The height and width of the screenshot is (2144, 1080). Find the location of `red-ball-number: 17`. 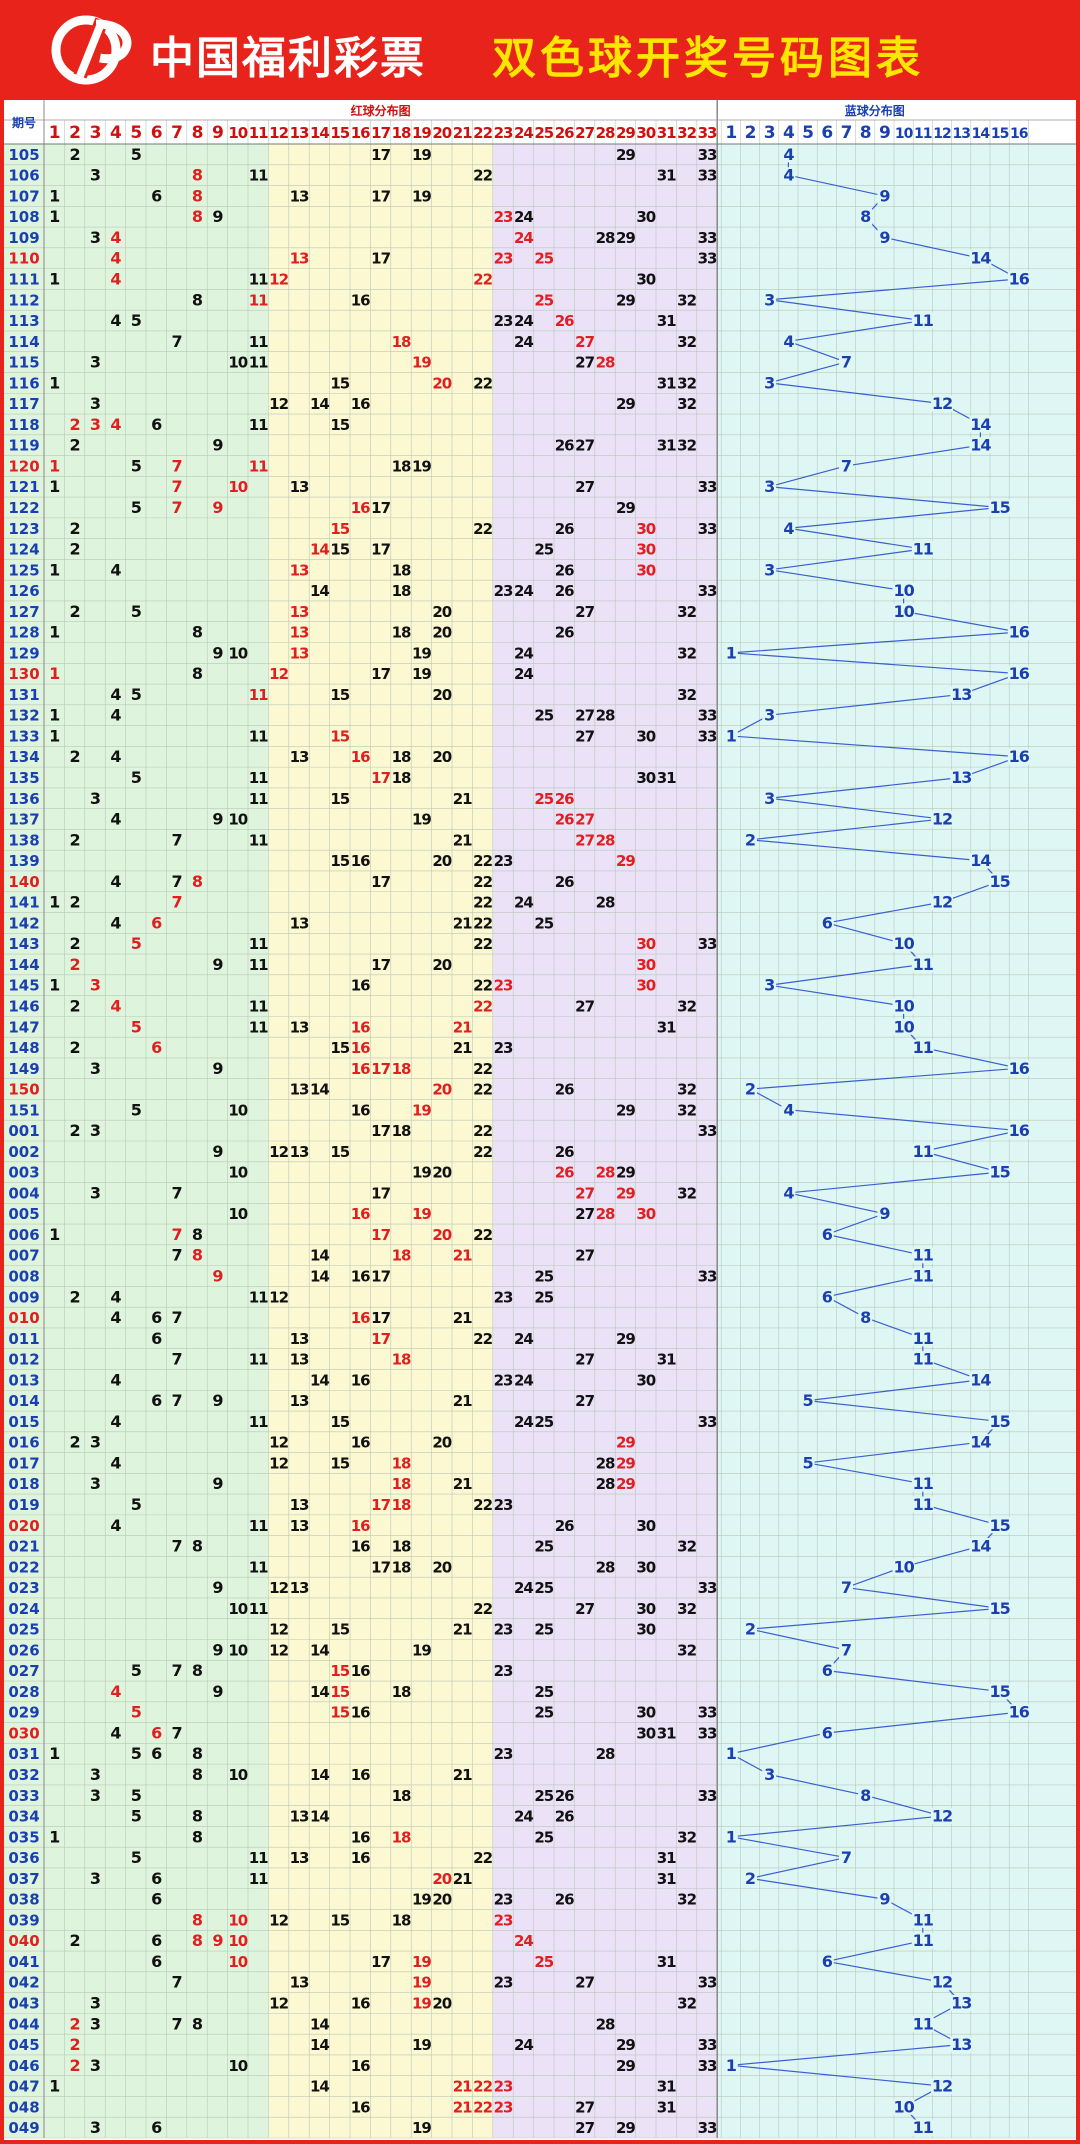

red-ball-number: 17 is located at coordinates (380, 1235).